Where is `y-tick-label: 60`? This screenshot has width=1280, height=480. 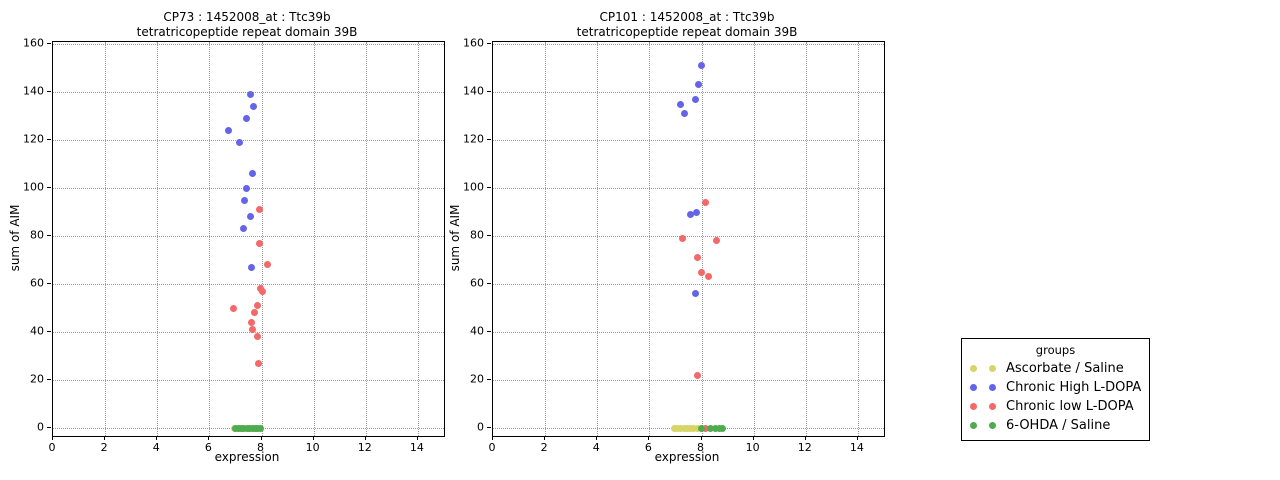
y-tick-label: 60 is located at coordinates (37, 283).